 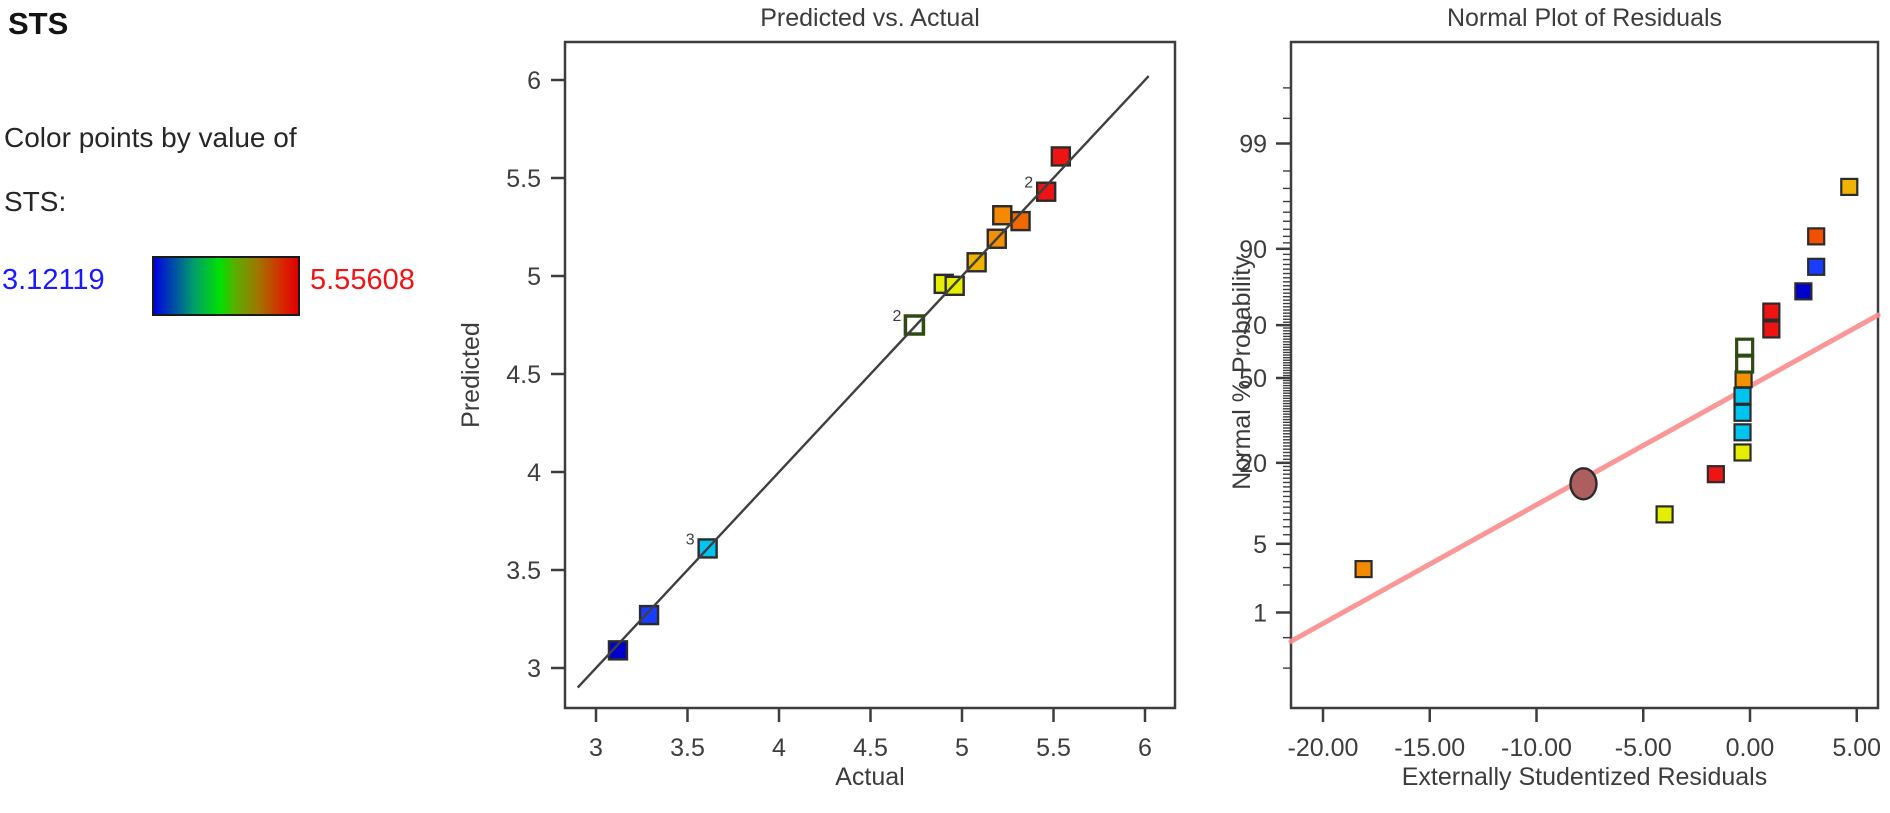 What do you see at coordinates (1323, 748) in the screenshot?
I see `plot2-x-tick-label: -20.00` at bounding box center [1323, 748].